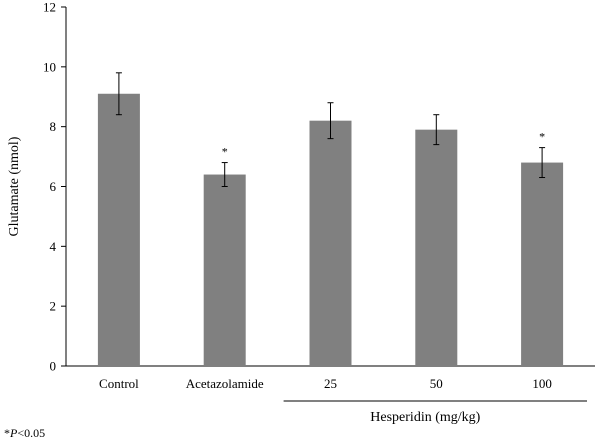 The image size is (598, 443). Describe the element at coordinates (119, 383) in the screenshot. I see `x-category-label: Control` at that location.